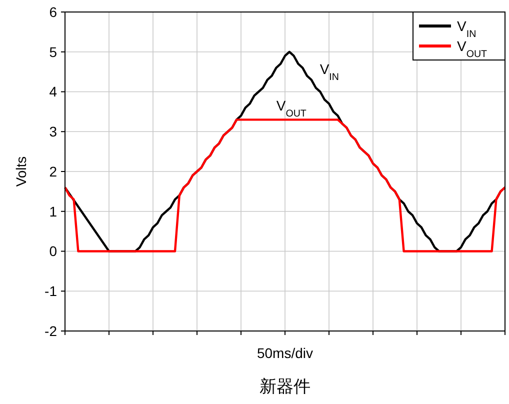 This screenshot has height=404, width=509. I want to click on y-tick-label: -1, so click(51, 291).